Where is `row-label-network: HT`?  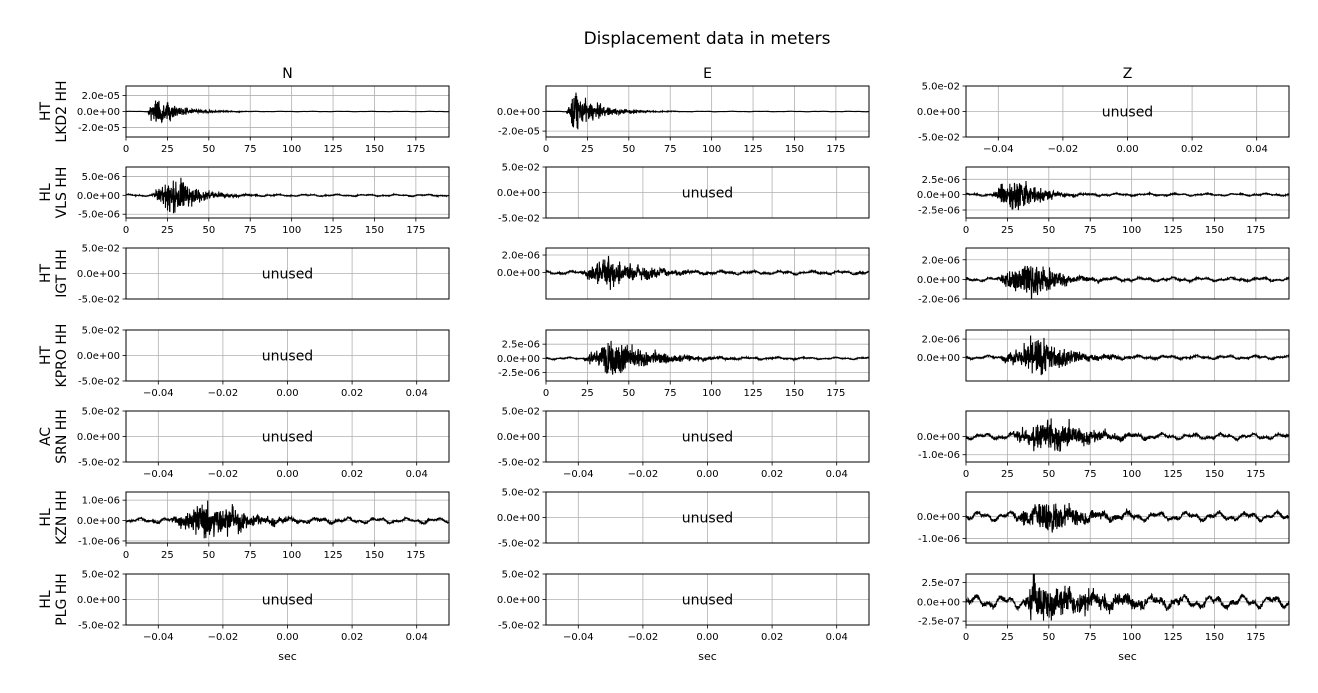 row-label-network: HT is located at coordinates (46, 112).